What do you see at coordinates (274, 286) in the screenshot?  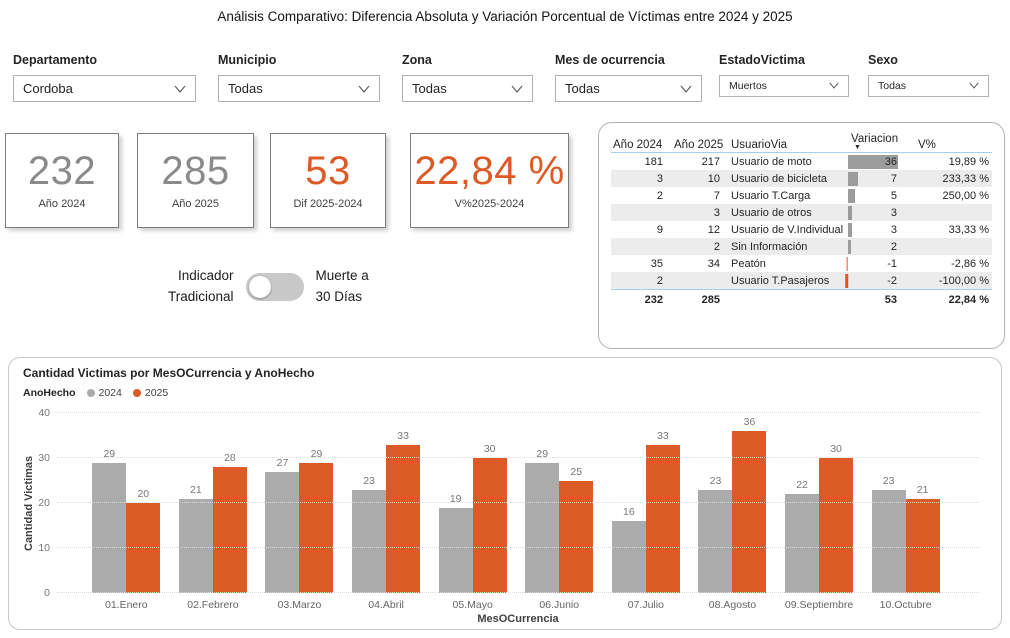 I see `indicator-toggle` at bounding box center [274, 286].